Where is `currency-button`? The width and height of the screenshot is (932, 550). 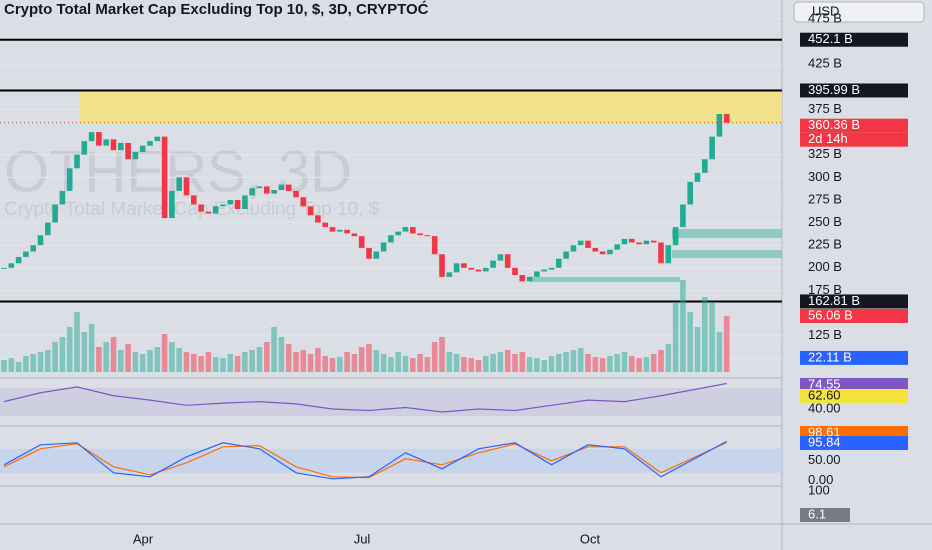
currency-button is located at coordinates (859, 12).